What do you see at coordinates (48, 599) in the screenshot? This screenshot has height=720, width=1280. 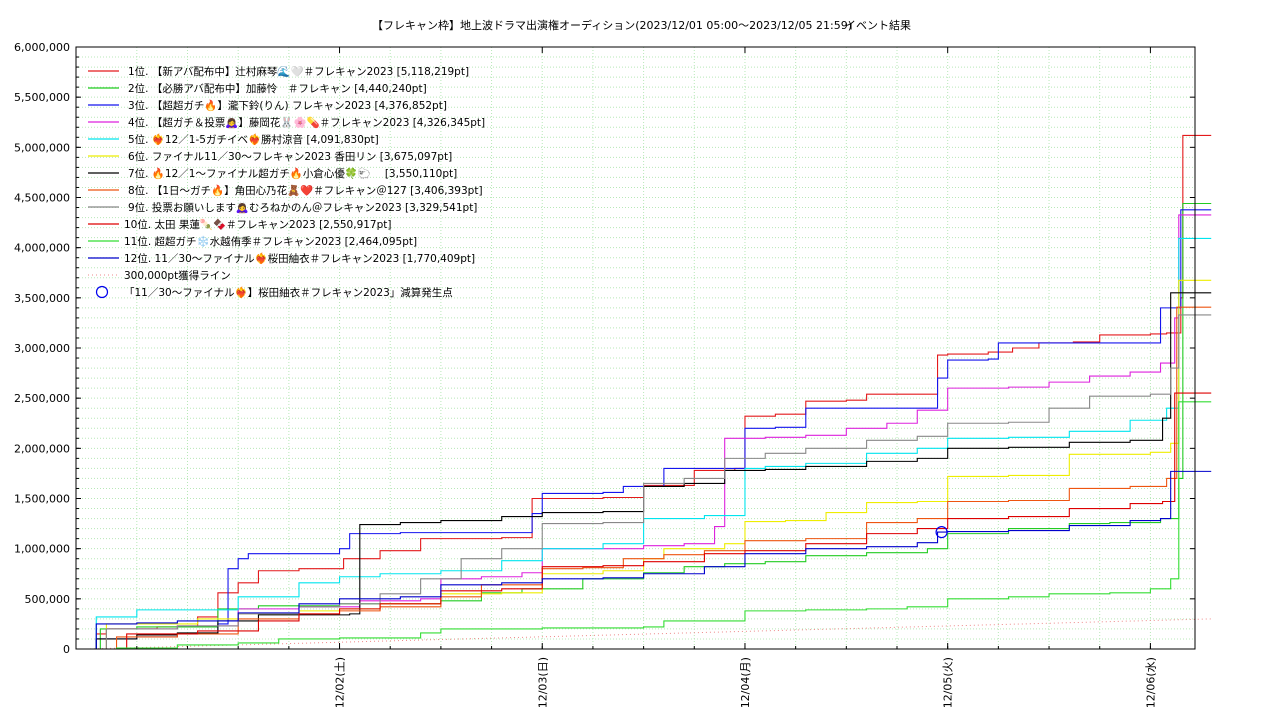 I see `y-tick-label: 500,000` at bounding box center [48, 599].